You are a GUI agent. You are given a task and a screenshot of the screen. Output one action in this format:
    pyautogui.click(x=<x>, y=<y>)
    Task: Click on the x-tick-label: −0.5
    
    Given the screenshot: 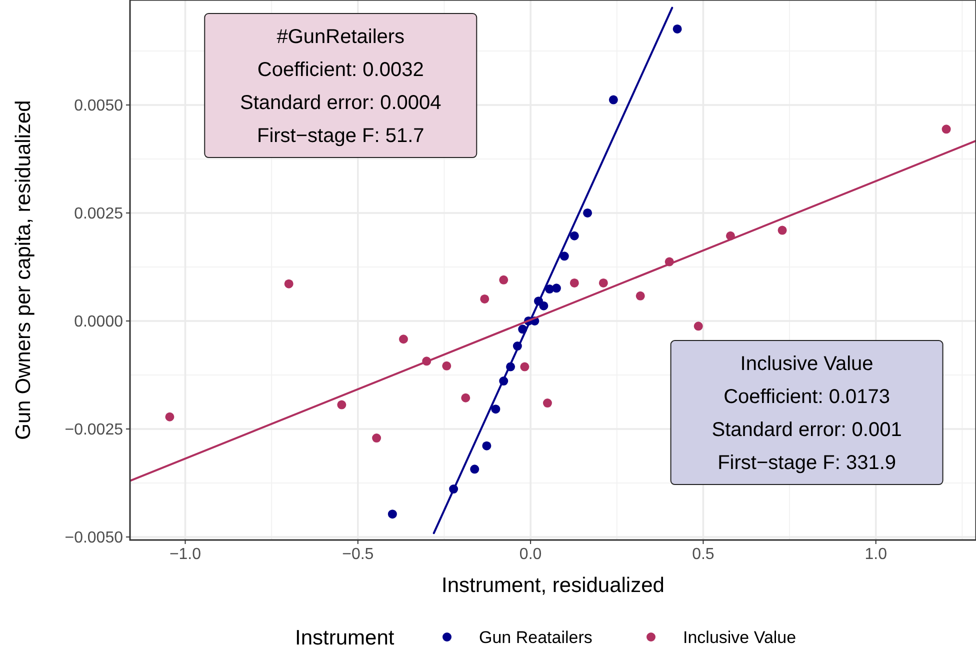 What is the action you would take?
    pyautogui.click(x=358, y=554)
    